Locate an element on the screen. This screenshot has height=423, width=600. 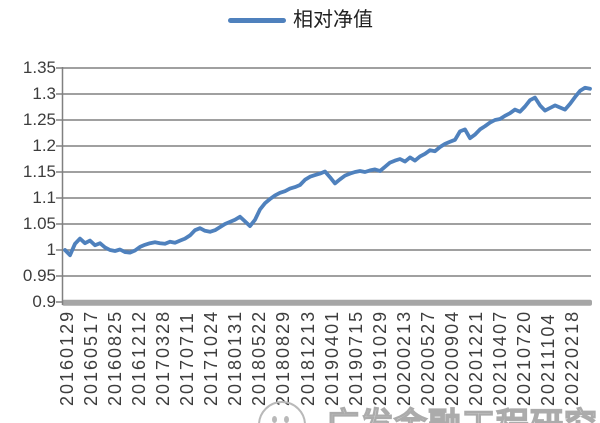
x-tick-label: 20160517 is located at coordinates (91, 357).